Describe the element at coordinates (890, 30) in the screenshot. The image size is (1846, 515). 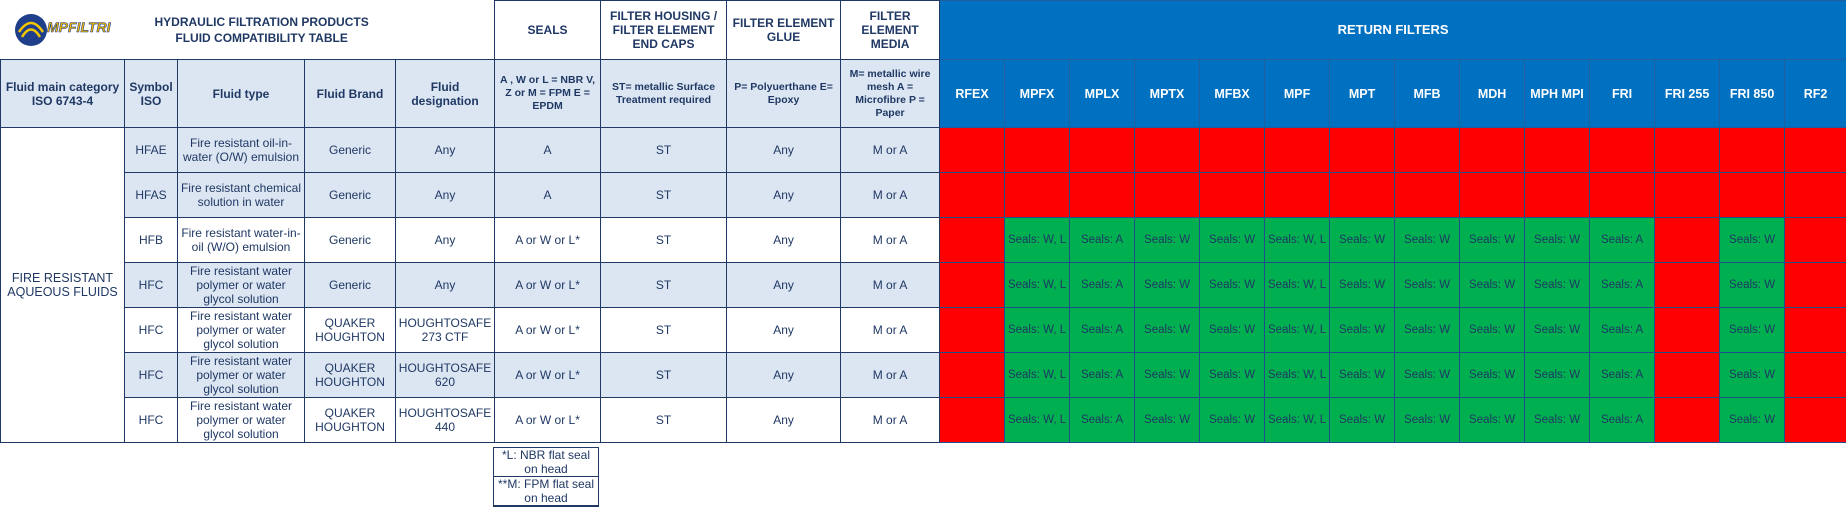
I see `group-header: FILTER ELEMENT MEDIA` at that location.